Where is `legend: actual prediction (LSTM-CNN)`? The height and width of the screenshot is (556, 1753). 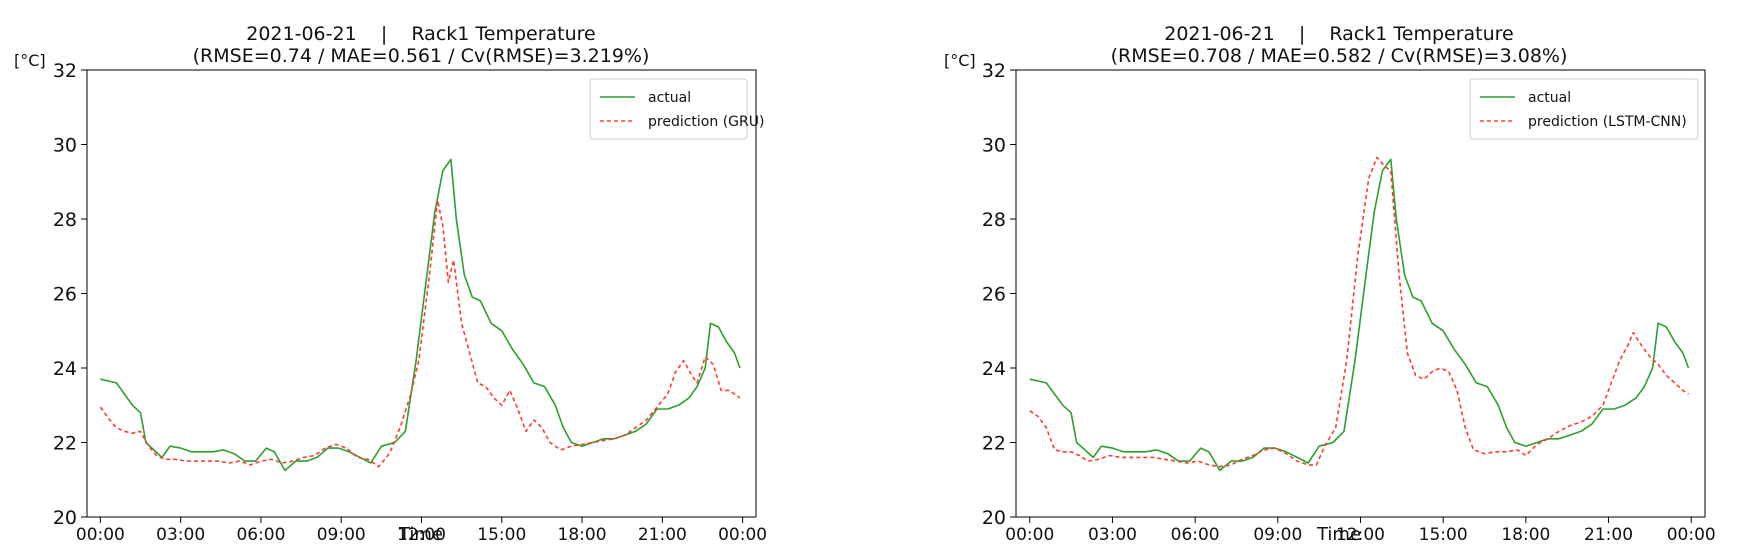 legend: actual prediction (LSTM-CNN) is located at coordinates (1584, 109).